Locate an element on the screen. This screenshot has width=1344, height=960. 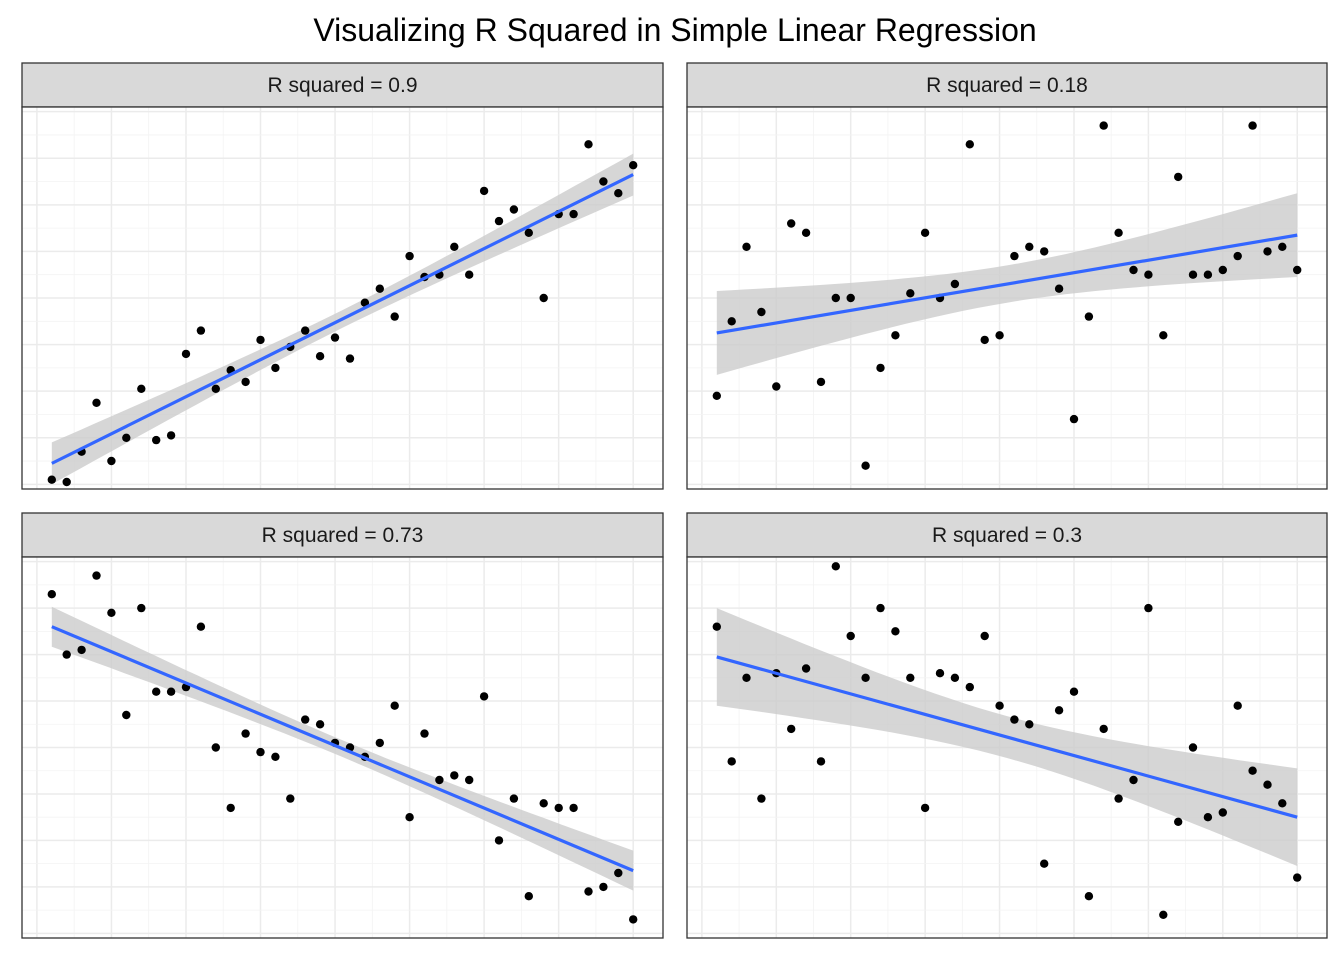
facet-strip-label: R squared = 0.73 is located at coordinates (343, 535).